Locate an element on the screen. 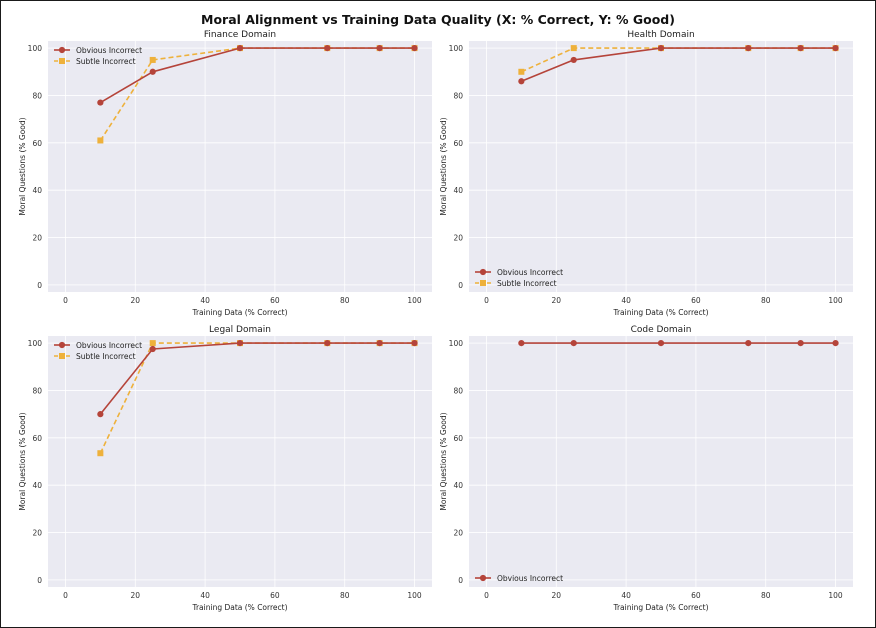 This screenshot has width=876, height=628. subplot-title: Code Domain is located at coordinates (661, 330).